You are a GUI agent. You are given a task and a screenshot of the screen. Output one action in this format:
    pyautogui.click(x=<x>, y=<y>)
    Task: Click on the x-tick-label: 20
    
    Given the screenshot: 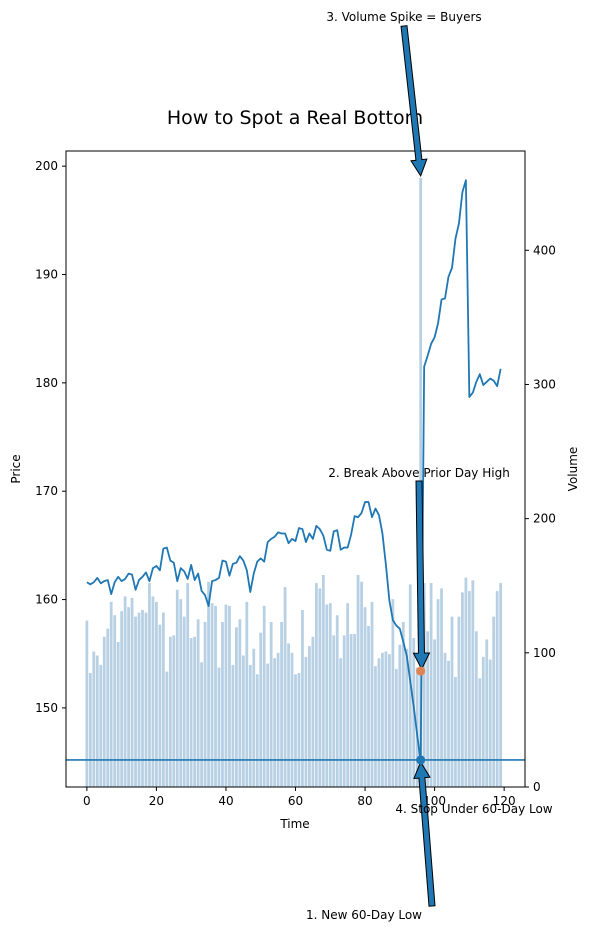 What is the action you would take?
    pyautogui.click(x=156, y=801)
    